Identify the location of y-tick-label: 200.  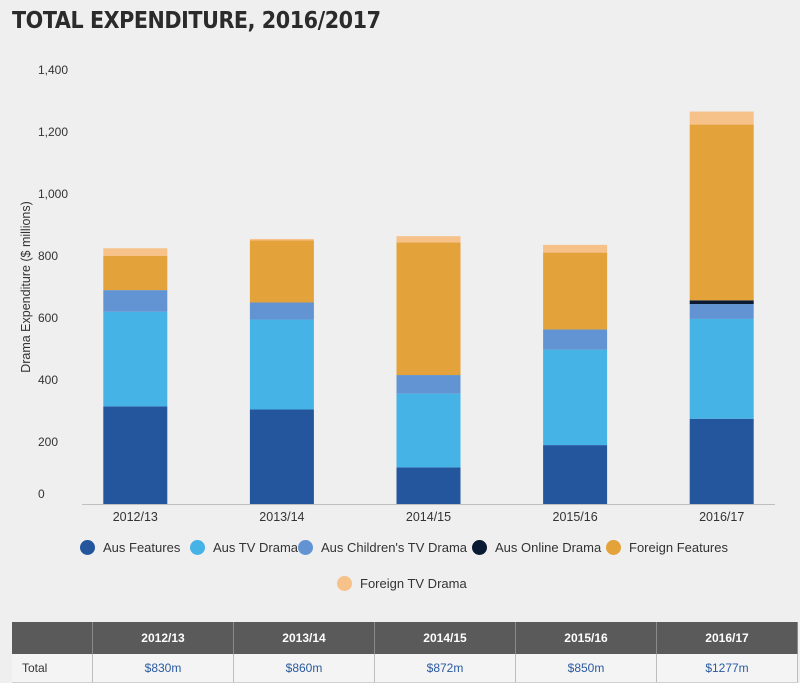
(48, 442).